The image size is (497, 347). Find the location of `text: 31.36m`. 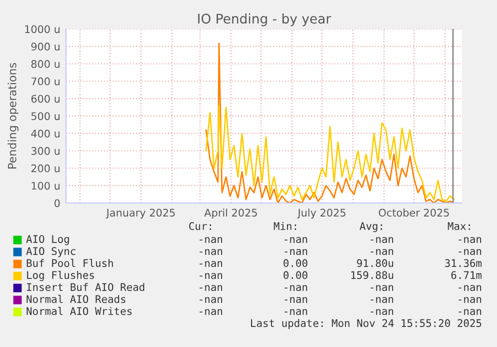

text: 31.36m is located at coordinates (463, 263).